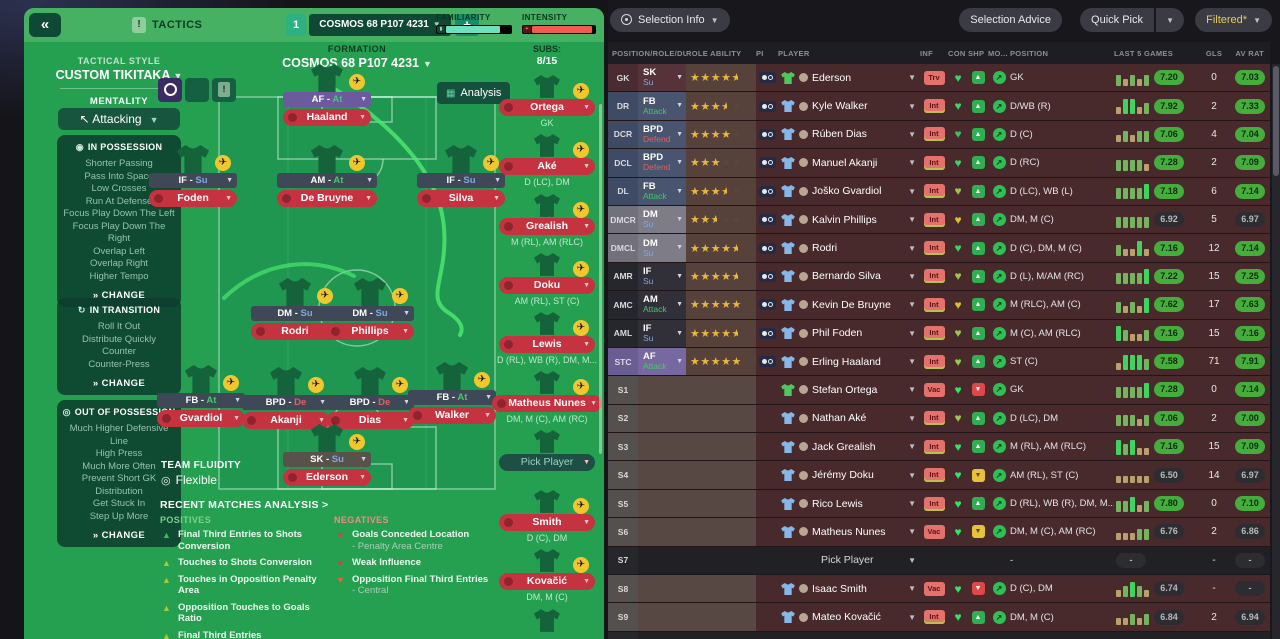 This screenshot has height=639, width=1280. Describe the element at coordinates (926, 53) in the screenshot. I see `column-header: INF` at that location.